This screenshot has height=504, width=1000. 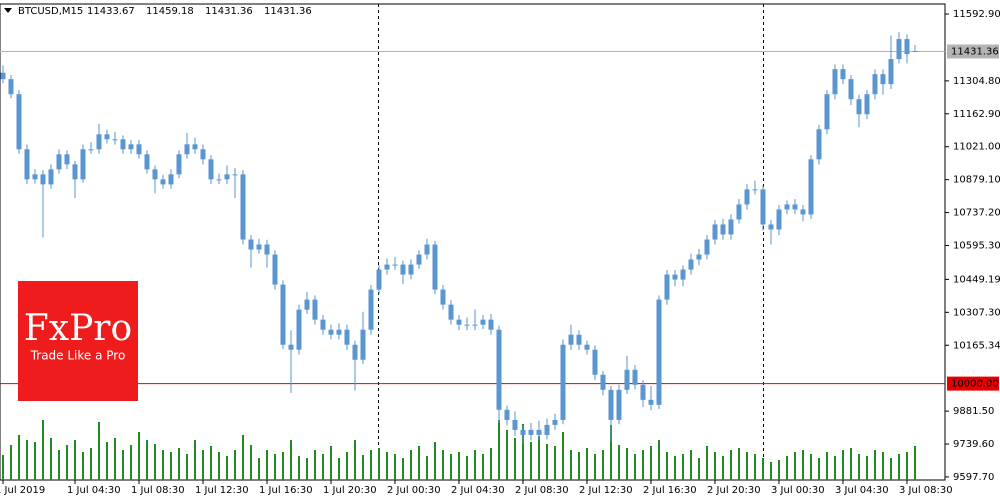 What do you see at coordinates (286, 490) in the screenshot?
I see `x-tick-label: 1 Jul 16:30` at bounding box center [286, 490].